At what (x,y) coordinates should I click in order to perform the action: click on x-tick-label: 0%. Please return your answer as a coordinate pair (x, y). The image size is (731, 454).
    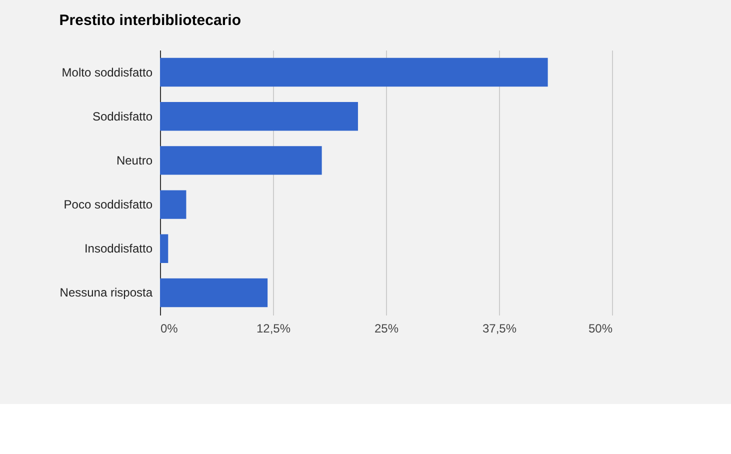
    Looking at the image, I should click on (169, 329).